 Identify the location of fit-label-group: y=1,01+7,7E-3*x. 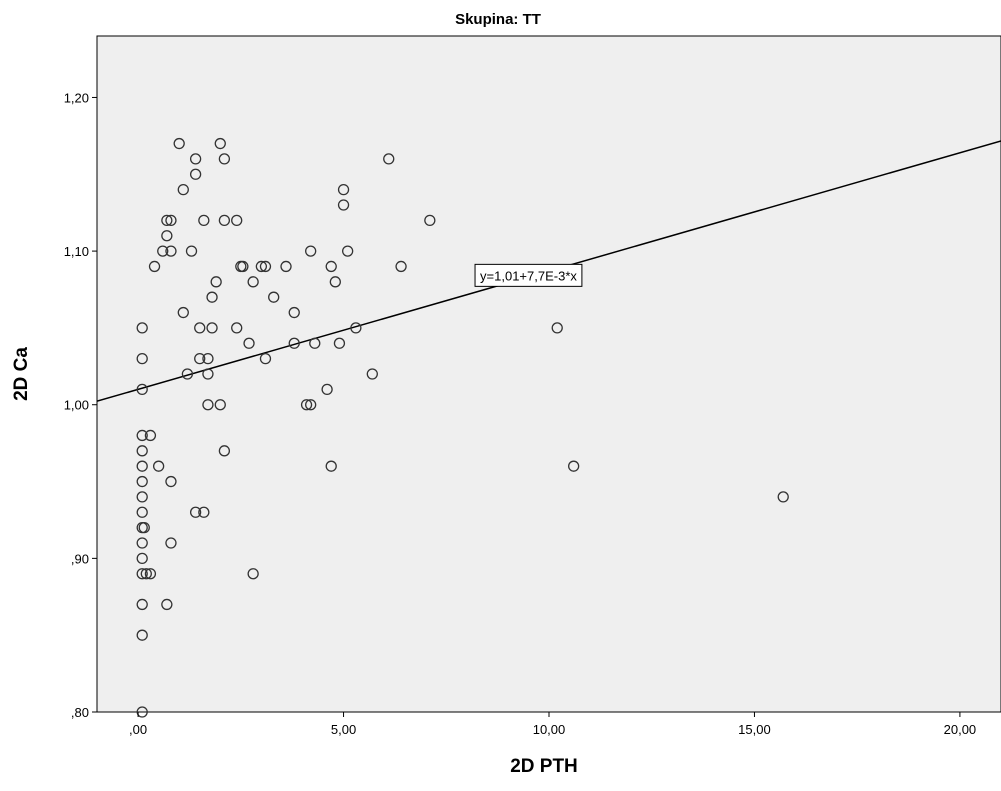
(528, 275).